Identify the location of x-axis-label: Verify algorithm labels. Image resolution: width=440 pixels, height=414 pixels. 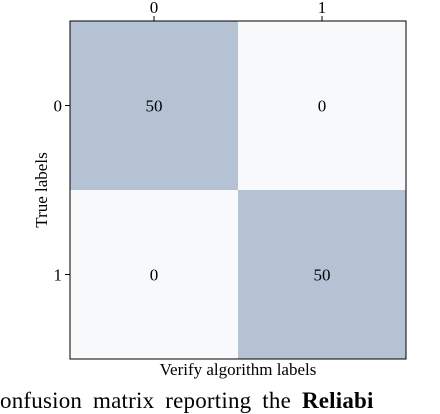
(238, 369).